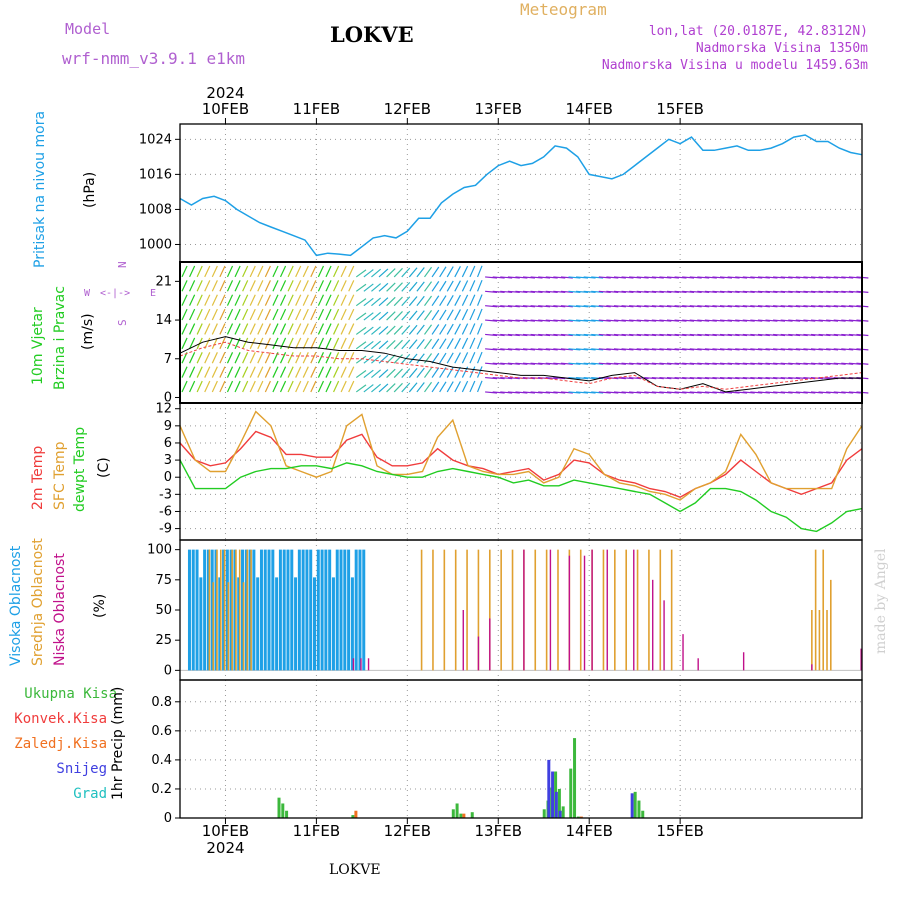 The height and width of the screenshot is (900, 900). Describe the element at coordinates (407, 109) in the screenshot. I see `top-day-label: 12FEB` at that location.